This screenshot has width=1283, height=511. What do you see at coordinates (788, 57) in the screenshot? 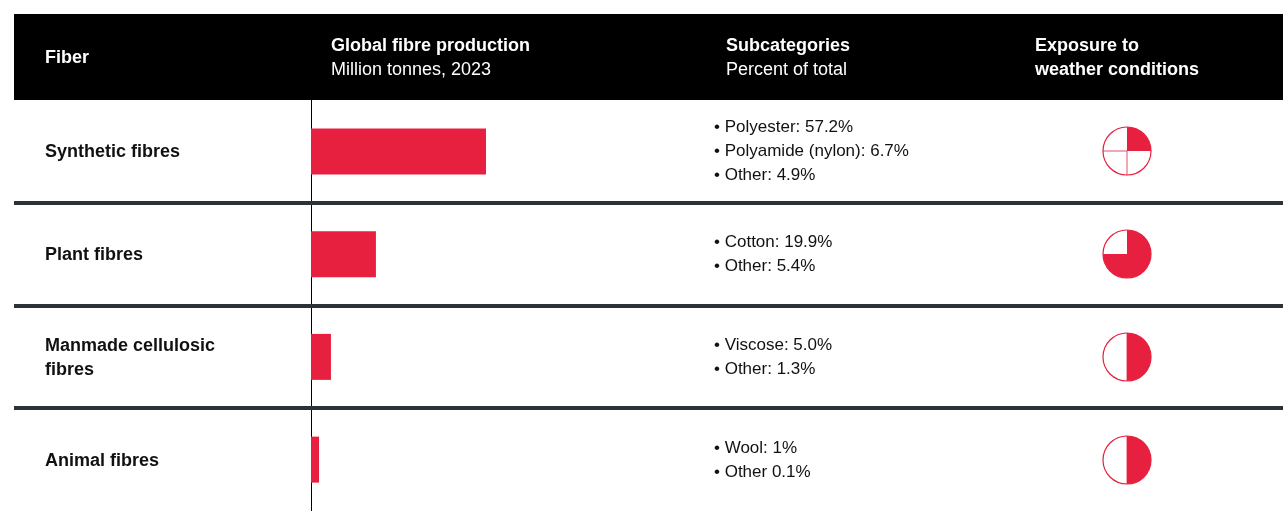
I see `text: Subcategories Percent of total` at bounding box center [788, 57].